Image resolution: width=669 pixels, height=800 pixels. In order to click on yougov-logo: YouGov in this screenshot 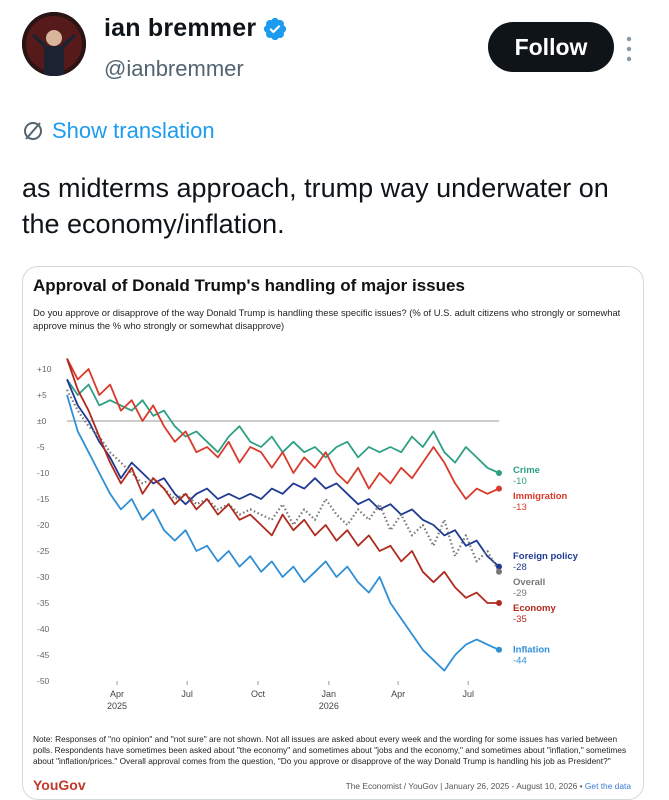, I will do `click(59, 785)`.